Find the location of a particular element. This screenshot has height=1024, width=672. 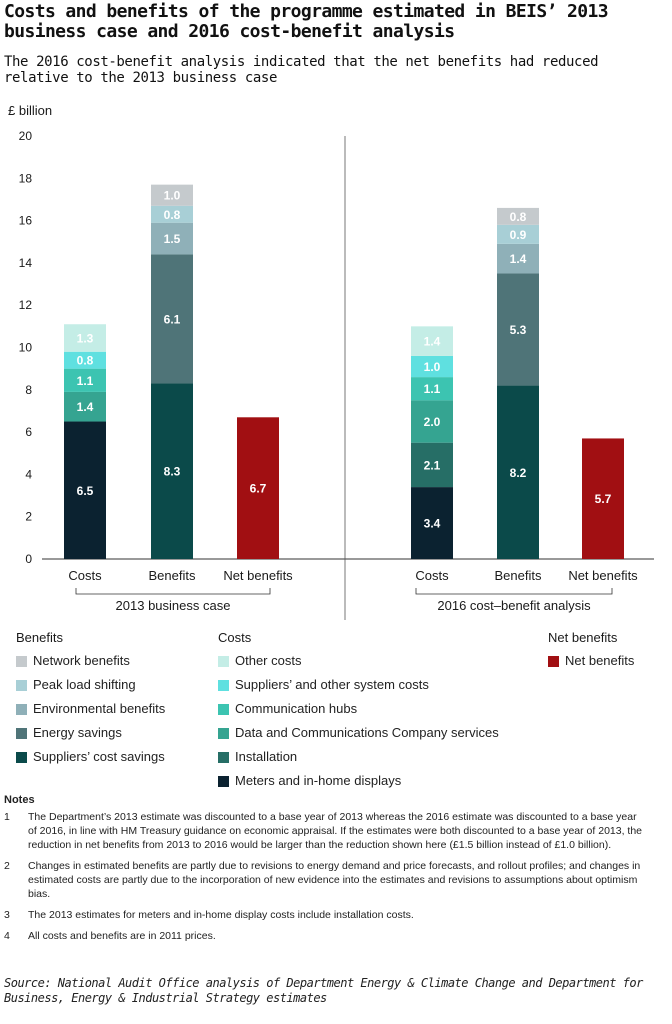

y-tick-label: 0 is located at coordinates (28, 559).